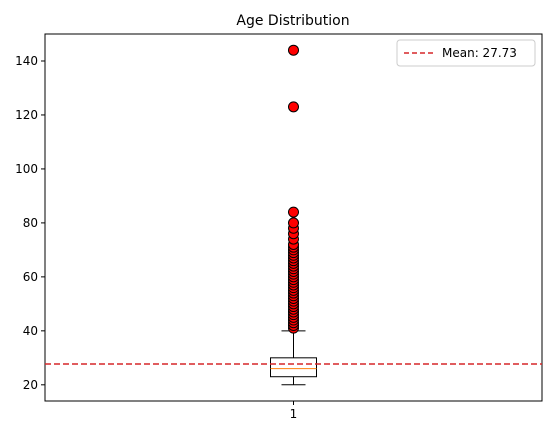 Image resolution: width=552 pixels, height=435 pixels. Describe the element at coordinates (293, 189) in the screenshot. I see `outlier-group` at that location.